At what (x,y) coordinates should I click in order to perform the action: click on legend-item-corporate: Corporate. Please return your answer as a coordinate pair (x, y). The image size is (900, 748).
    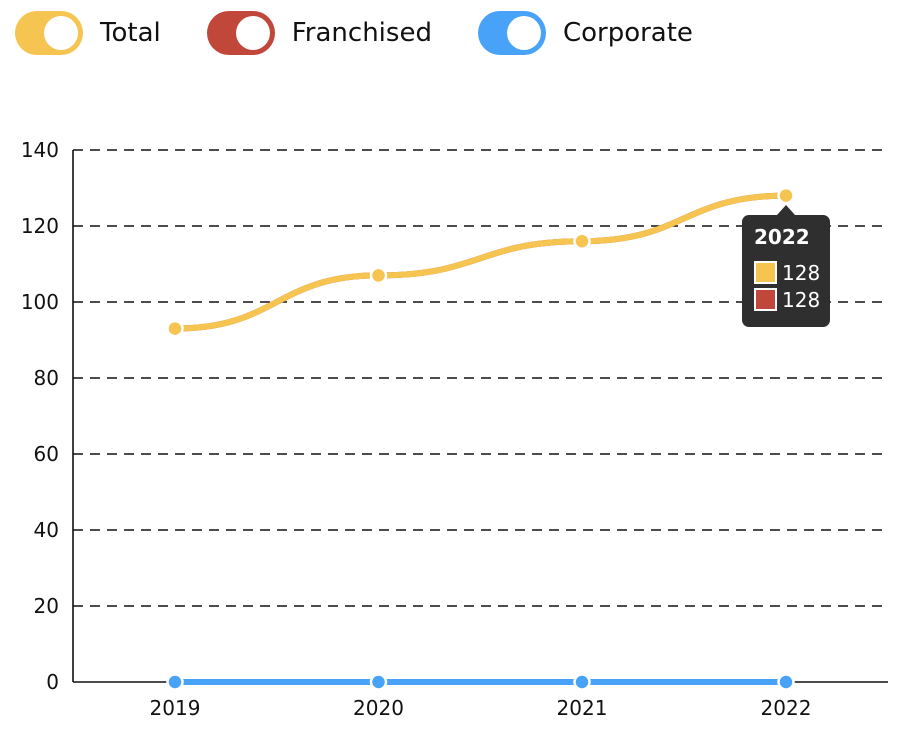
    Looking at the image, I should click on (585, 33).